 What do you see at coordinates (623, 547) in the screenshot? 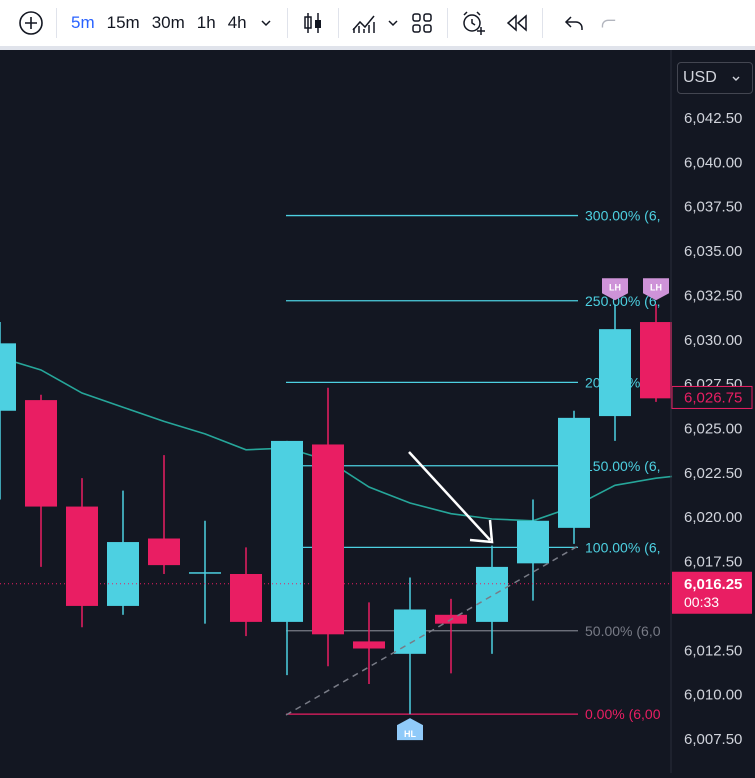
I see `fib-level-label: 100.00% (6,` at bounding box center [623, 547].